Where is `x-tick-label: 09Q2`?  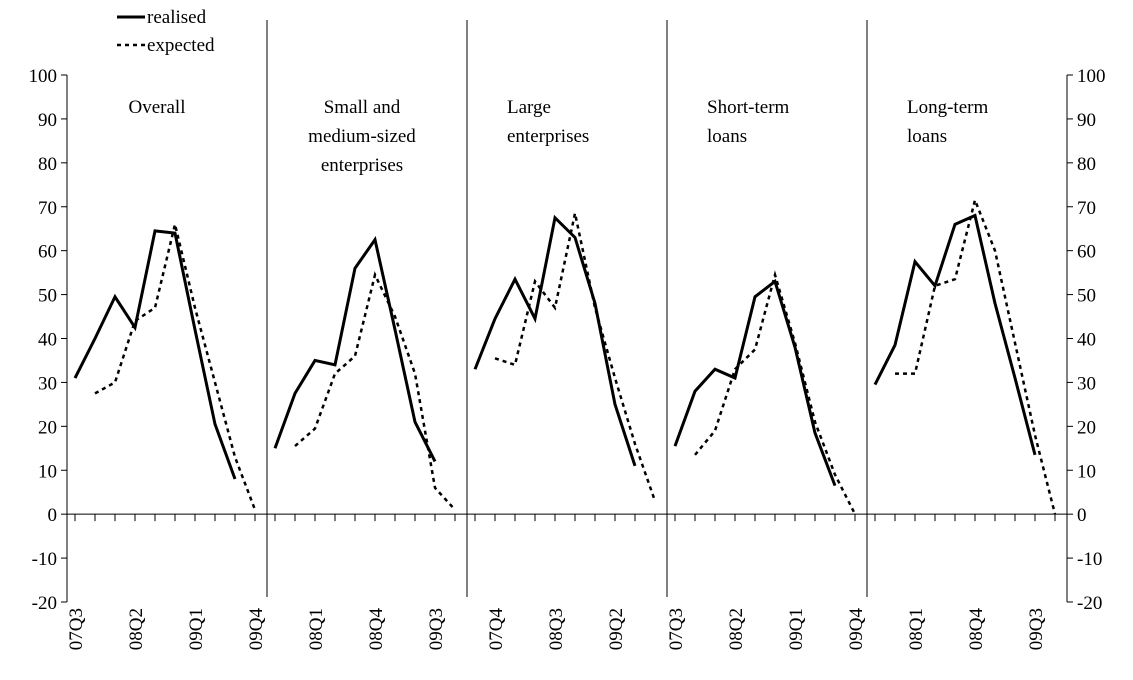 x-tick-label: 09Q2 is located at coordinates (616, 629).